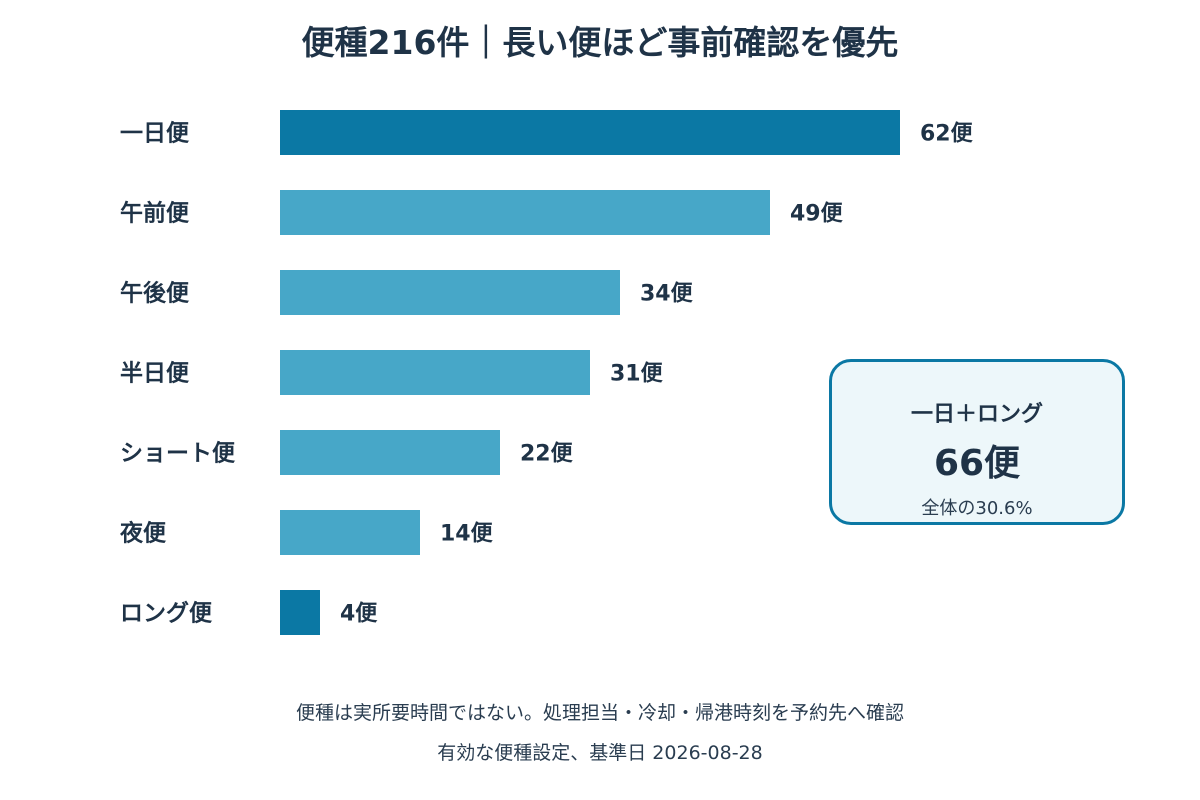  I want to click on value-label: 31便, so click(637, 374).